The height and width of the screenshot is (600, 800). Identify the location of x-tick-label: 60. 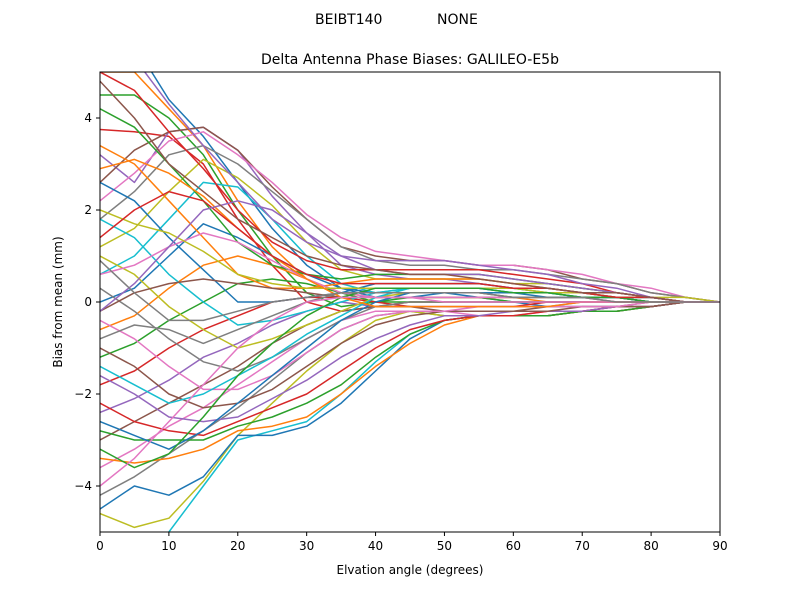
(513, 546).